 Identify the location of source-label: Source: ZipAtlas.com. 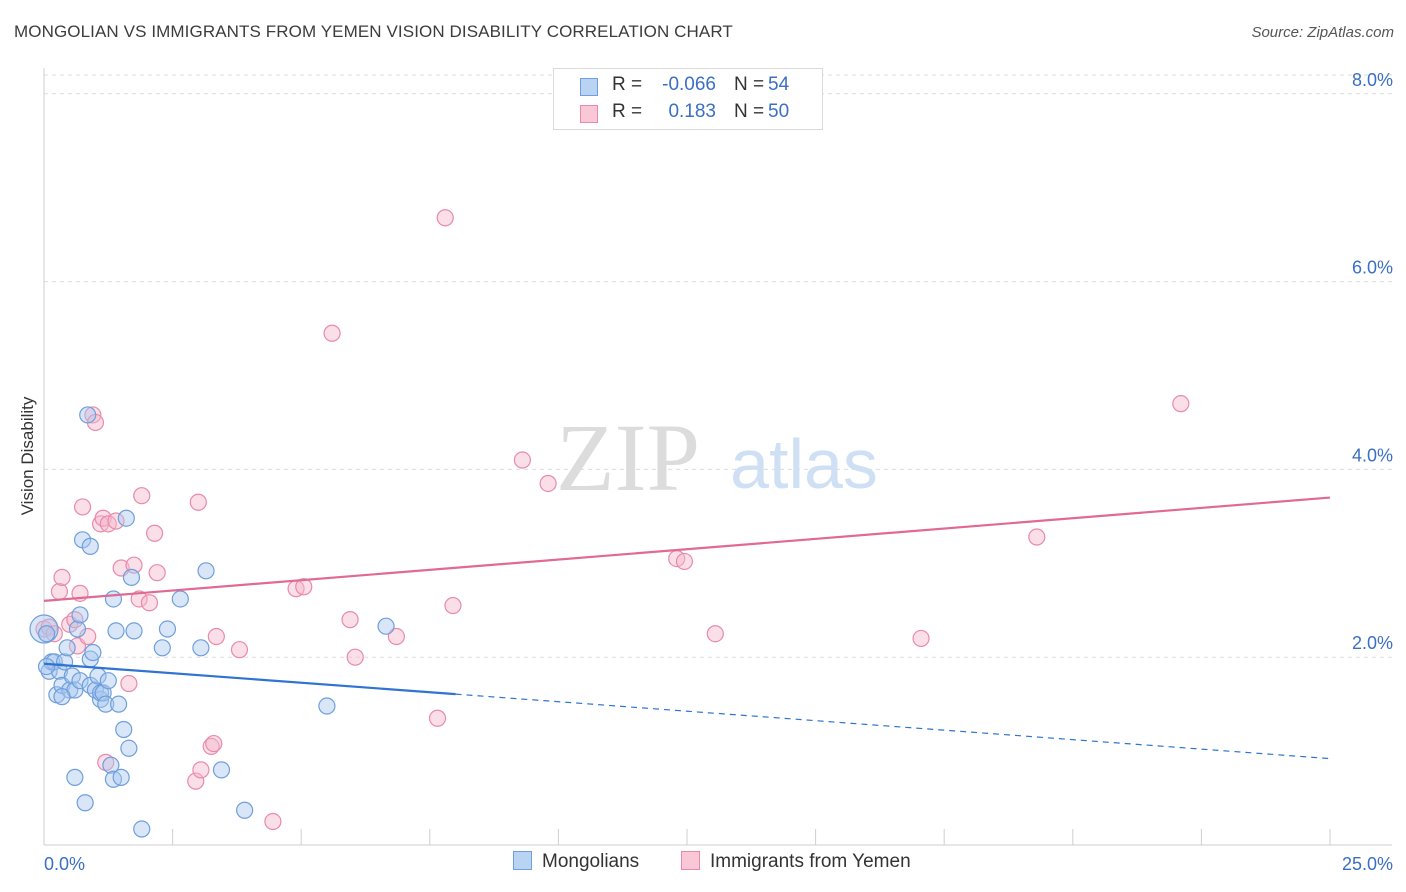
(1322, 32).